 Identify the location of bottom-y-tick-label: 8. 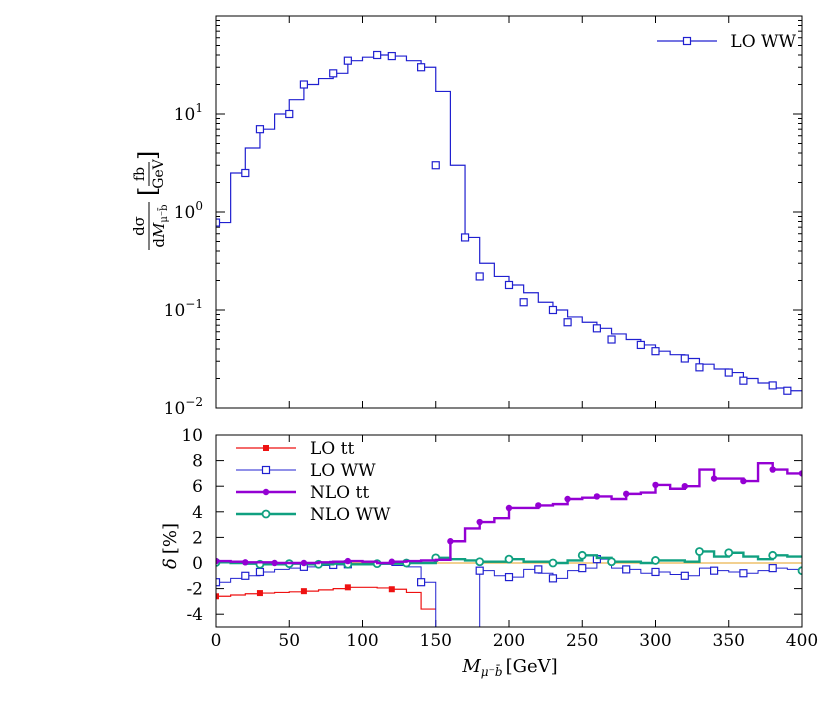
(197, 462).